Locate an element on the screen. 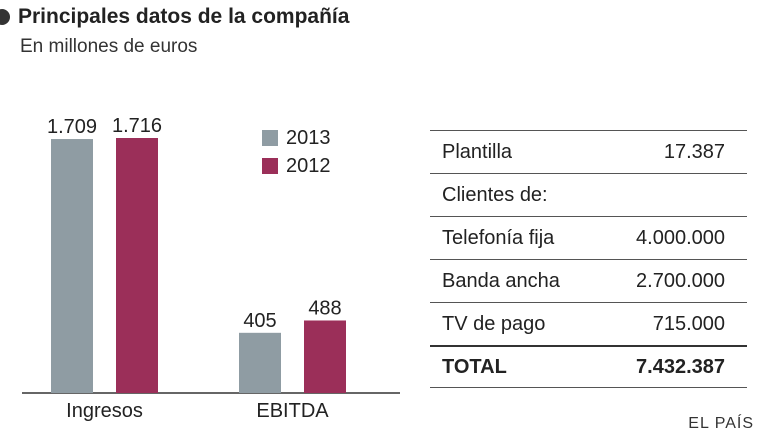 The width and height of the screenshot is (768, 444). legend-swatch-2013 is located at coordinates (270, 138).